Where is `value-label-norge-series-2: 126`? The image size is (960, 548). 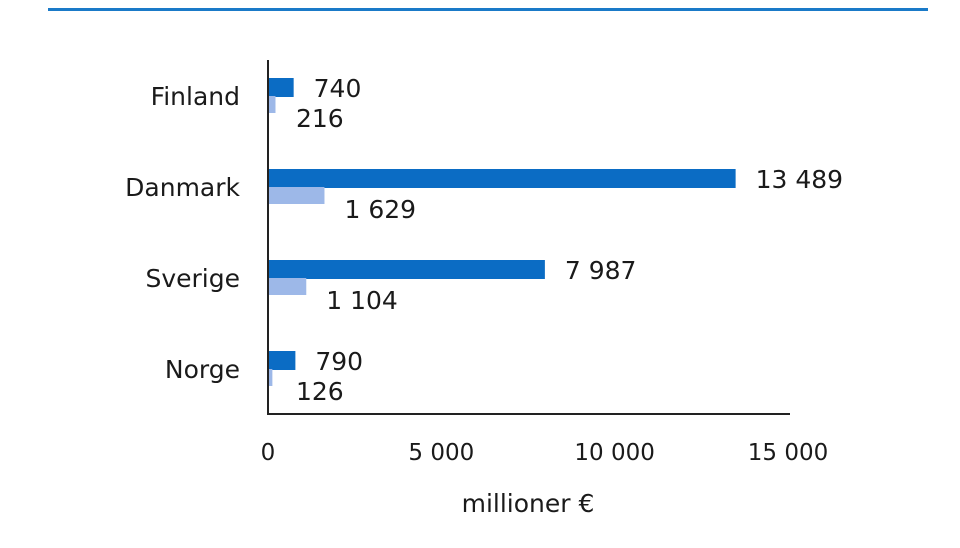
value-label-norge-series-2: 126 is located at coordinates (320, 391).